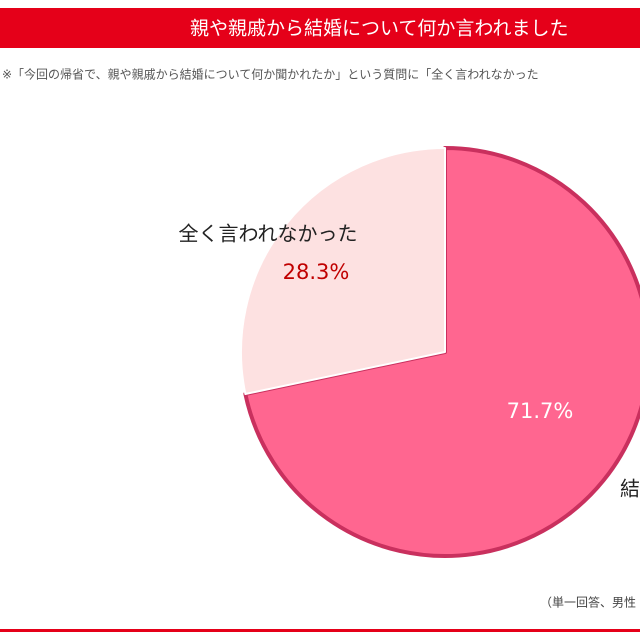 The height and width of the screenshot is (640, 640). I want to click on slice-label: 全く言われなかった, so click(268, 234).